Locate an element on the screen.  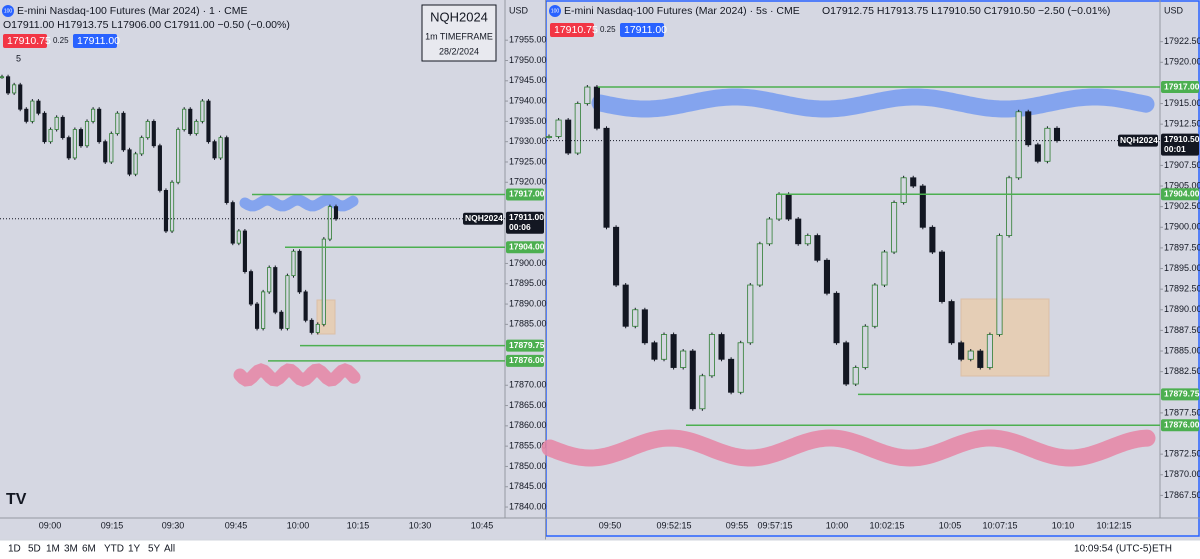
range-button: 5D is located at coordinates (34, 549).